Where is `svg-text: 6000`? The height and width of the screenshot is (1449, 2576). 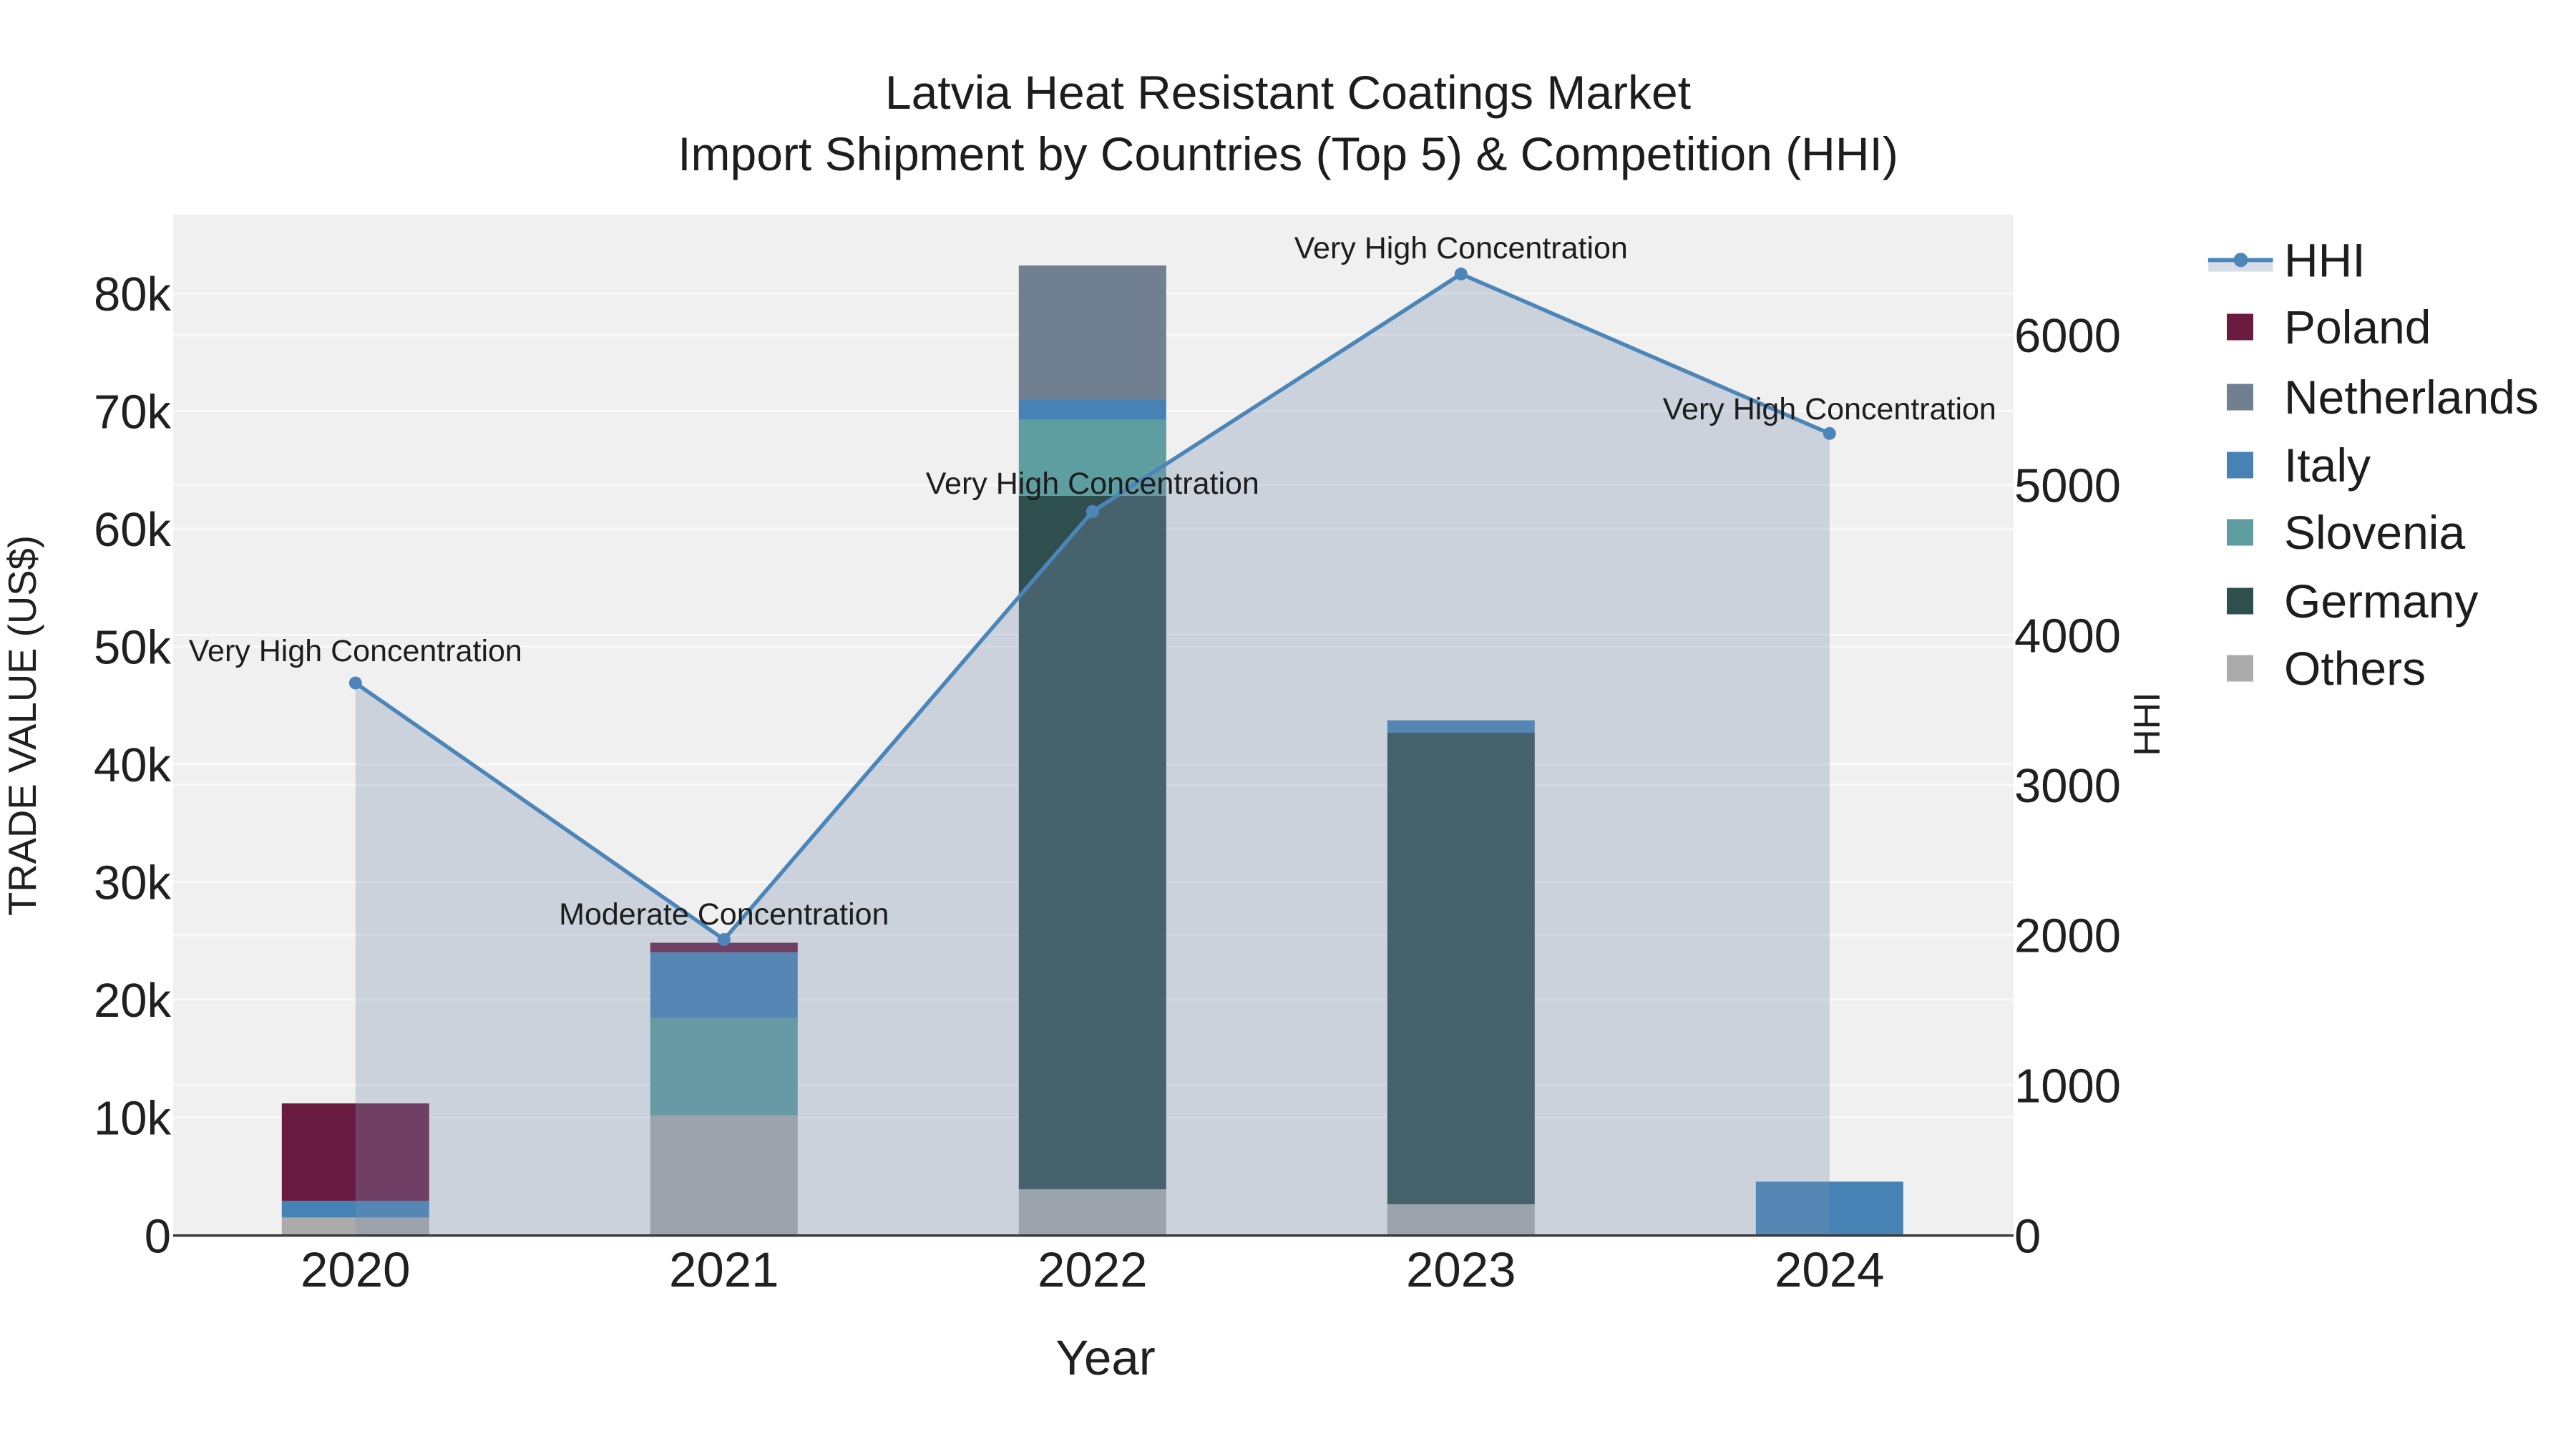
svg-text: 6000 is located at coordinates (2067, 336).